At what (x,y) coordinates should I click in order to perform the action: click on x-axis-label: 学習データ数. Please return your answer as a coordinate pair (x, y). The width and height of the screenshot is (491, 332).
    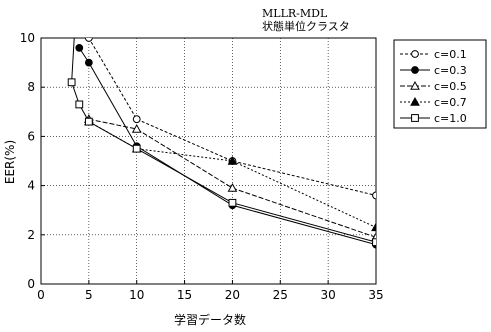
    Looking at the image, I should click on (210, 319).